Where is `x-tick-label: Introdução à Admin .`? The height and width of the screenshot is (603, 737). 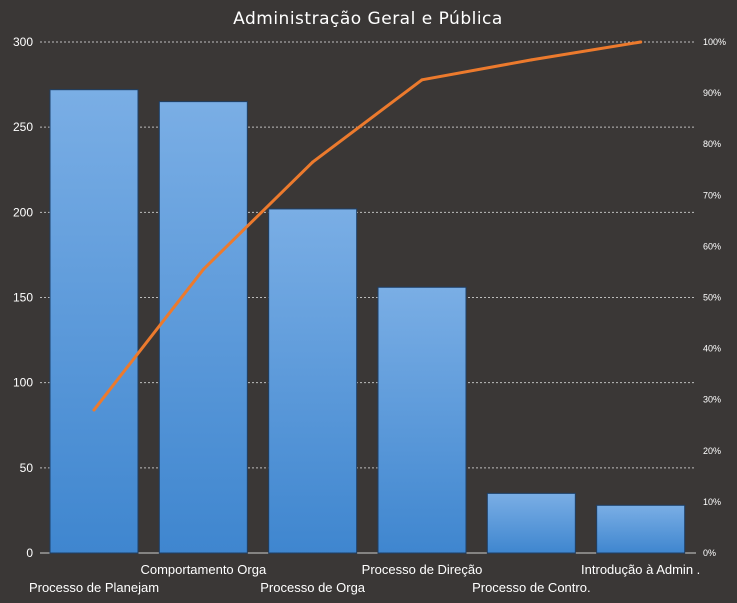 x-tick-label: Introdução à Admin . is located at coordinates (640, 569).